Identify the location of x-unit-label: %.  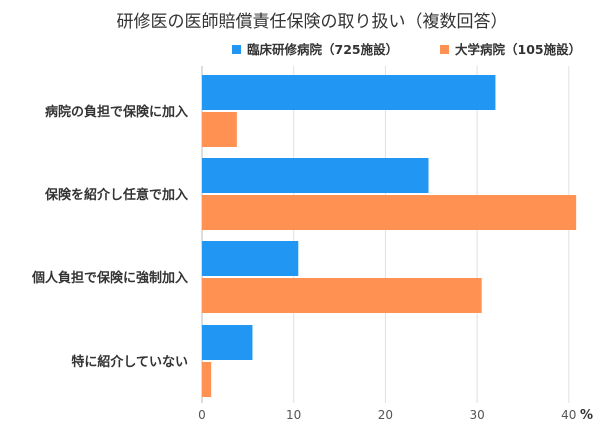
(586, 415).